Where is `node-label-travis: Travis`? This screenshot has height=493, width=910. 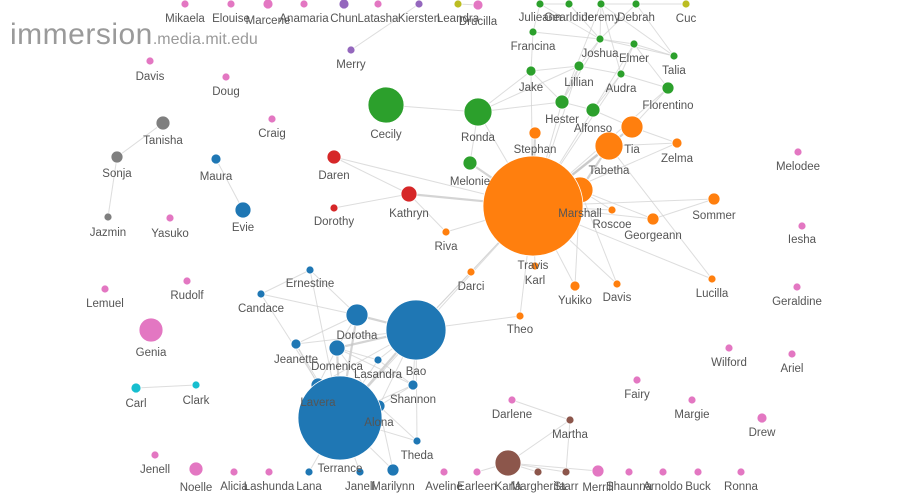 node-label-travis: Travis is located at coordinates (533, 266).